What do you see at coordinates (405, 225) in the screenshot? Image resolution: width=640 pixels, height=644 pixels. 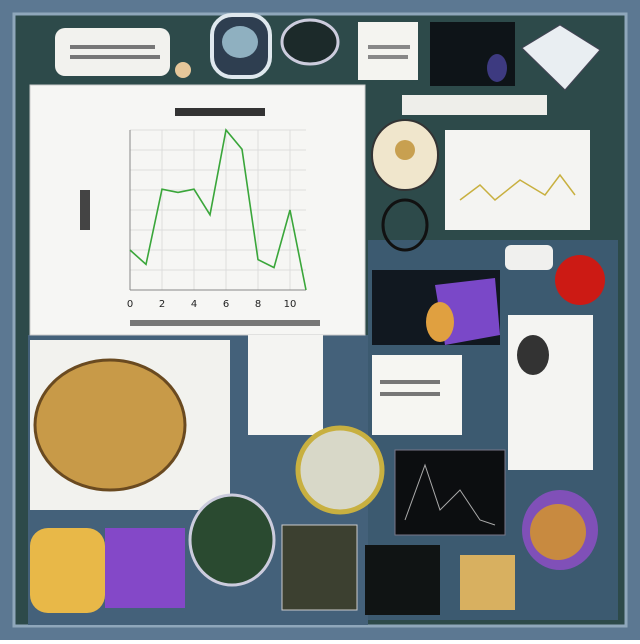 I see `leaf-outline` at bounding box center [405, 225].